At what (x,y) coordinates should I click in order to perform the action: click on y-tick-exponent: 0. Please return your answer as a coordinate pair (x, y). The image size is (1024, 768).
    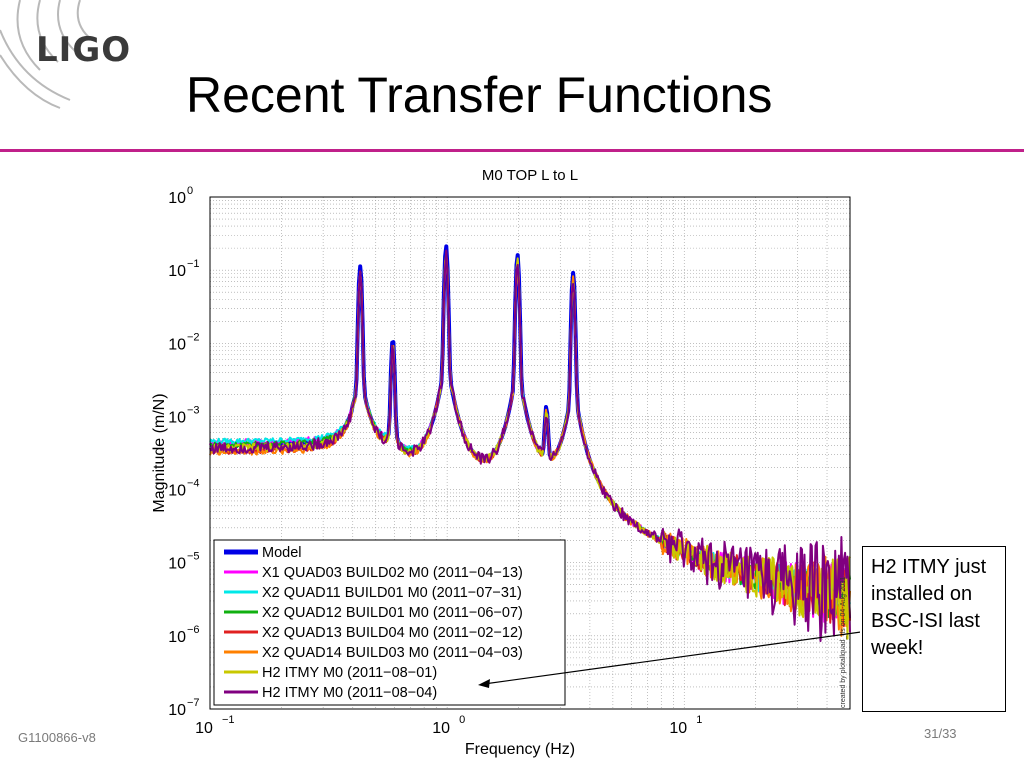
    Looking at the image, I should click on (190, 191).